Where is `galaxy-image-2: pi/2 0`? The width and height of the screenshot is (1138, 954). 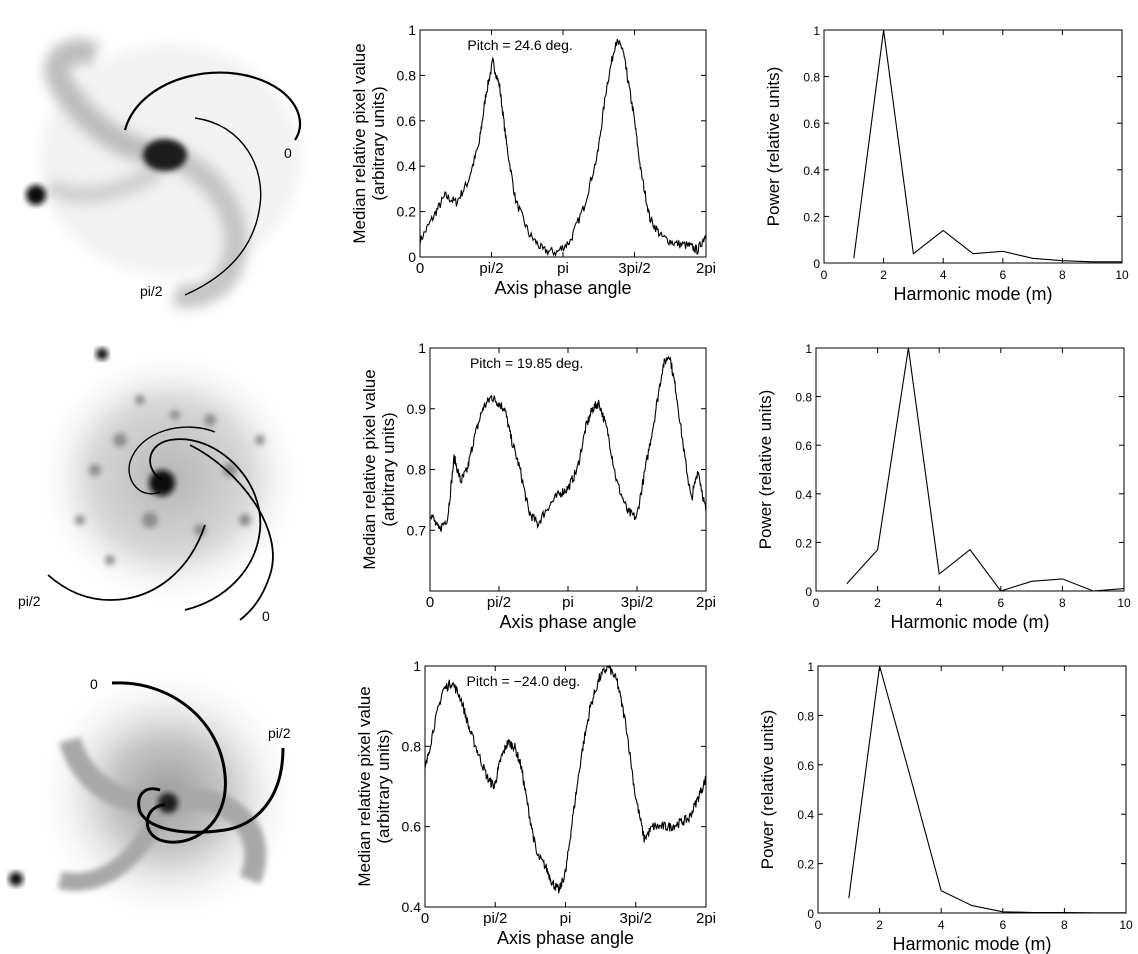
galaxy-image-2: pi/2 0 is located at coordinates (161, 486).